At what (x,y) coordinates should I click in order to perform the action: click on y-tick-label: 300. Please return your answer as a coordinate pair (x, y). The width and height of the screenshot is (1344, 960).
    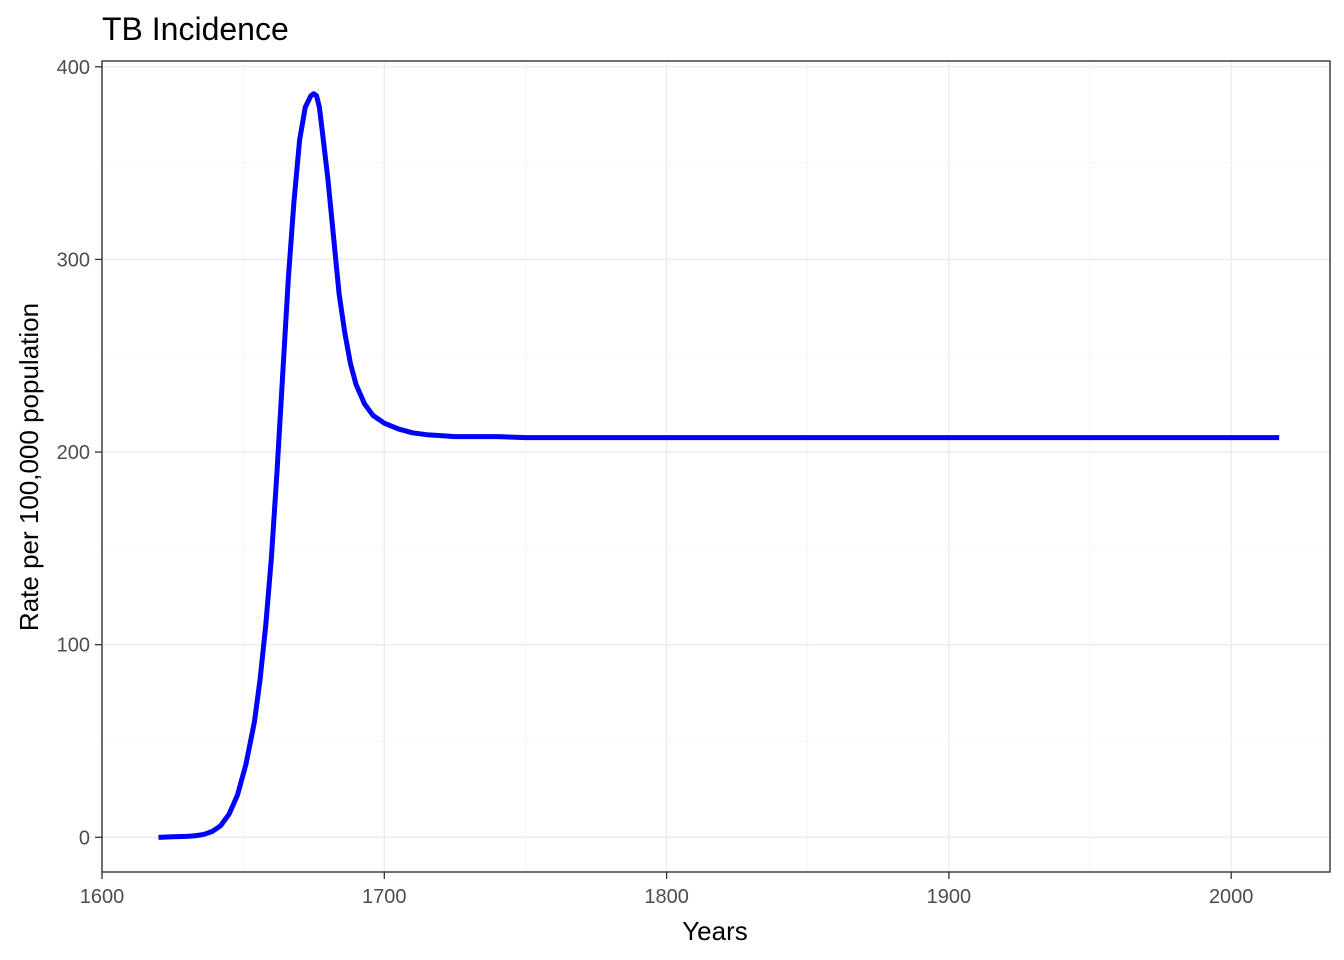
    Looking at the image, I should click on (73, 260).